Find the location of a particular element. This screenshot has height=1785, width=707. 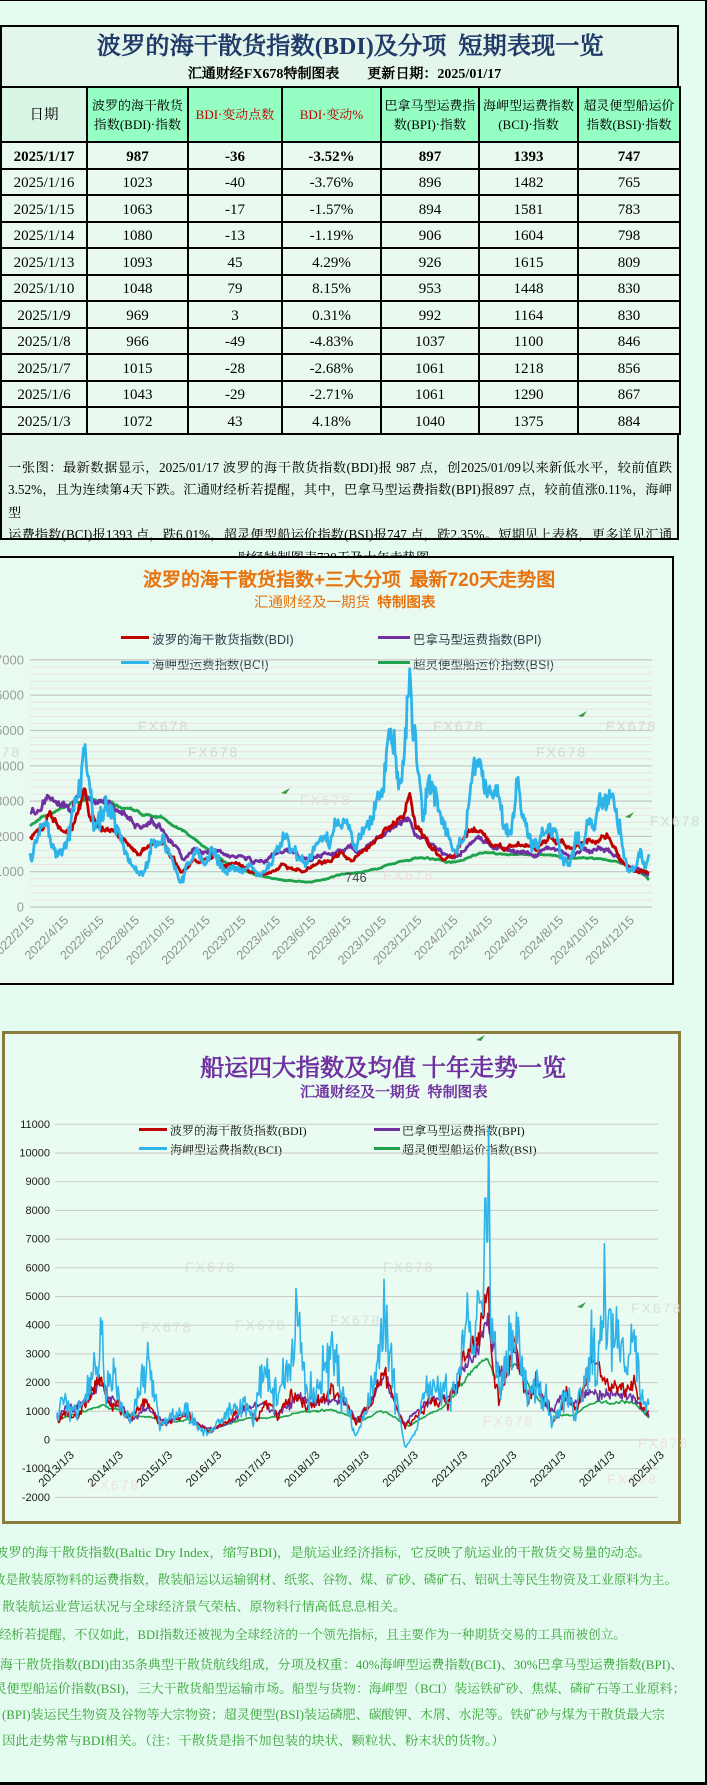

svg-text: 2018/1/3 is located at coordinates (303, 1469).